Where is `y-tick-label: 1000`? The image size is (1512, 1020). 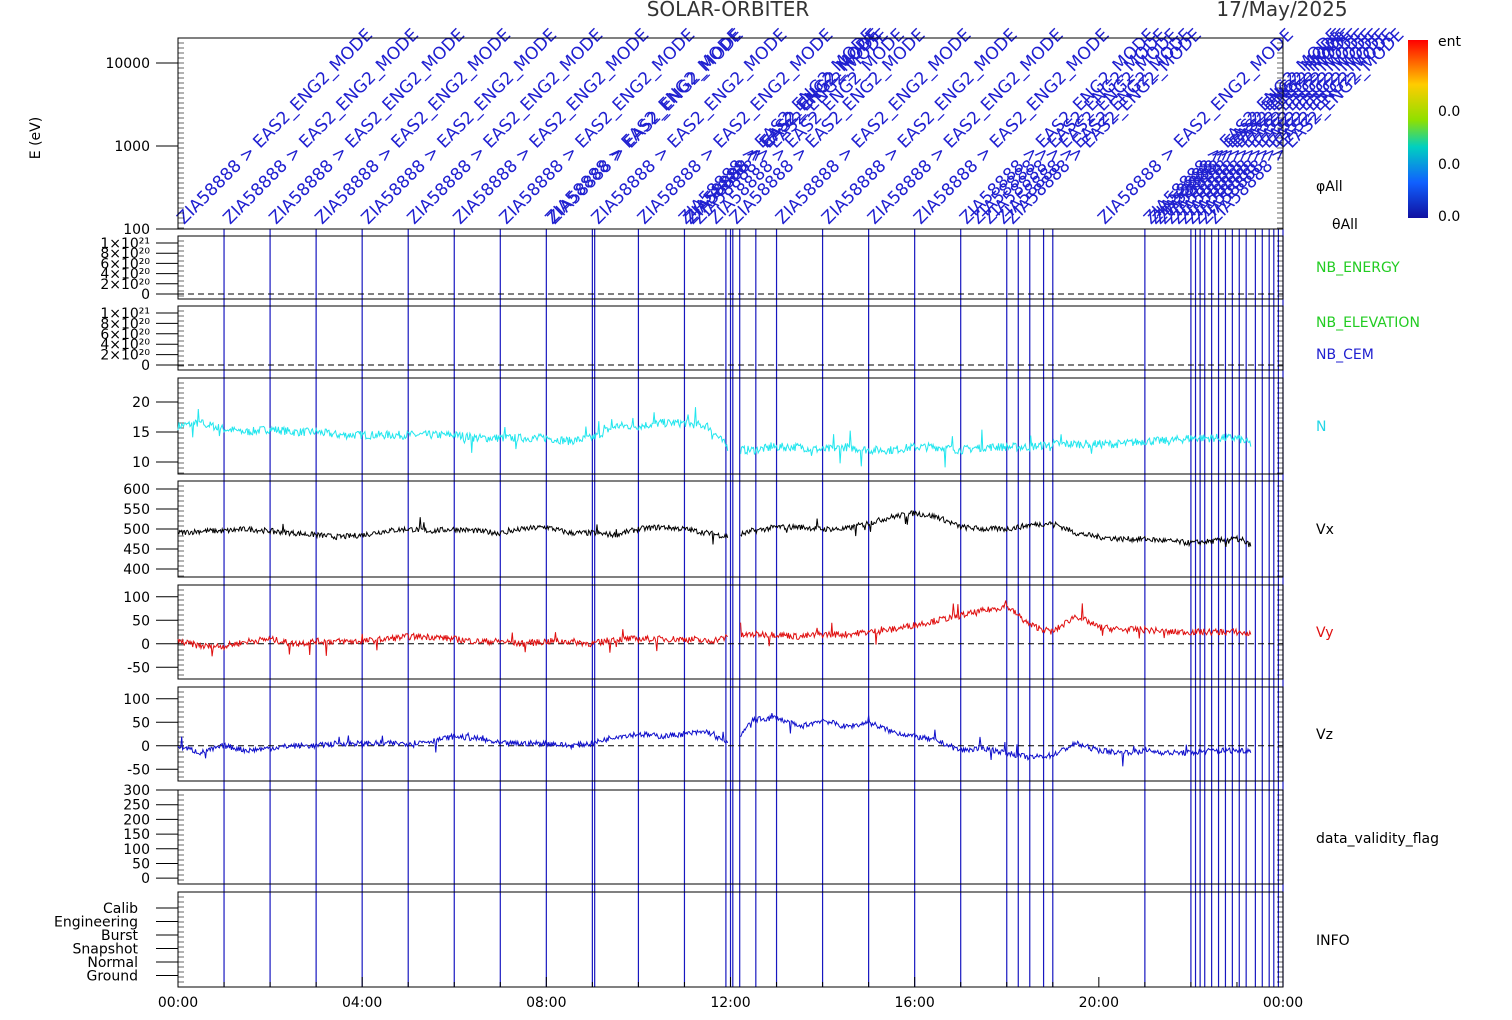
y-tick-label: 1000 is located at coordinates (132, 147).